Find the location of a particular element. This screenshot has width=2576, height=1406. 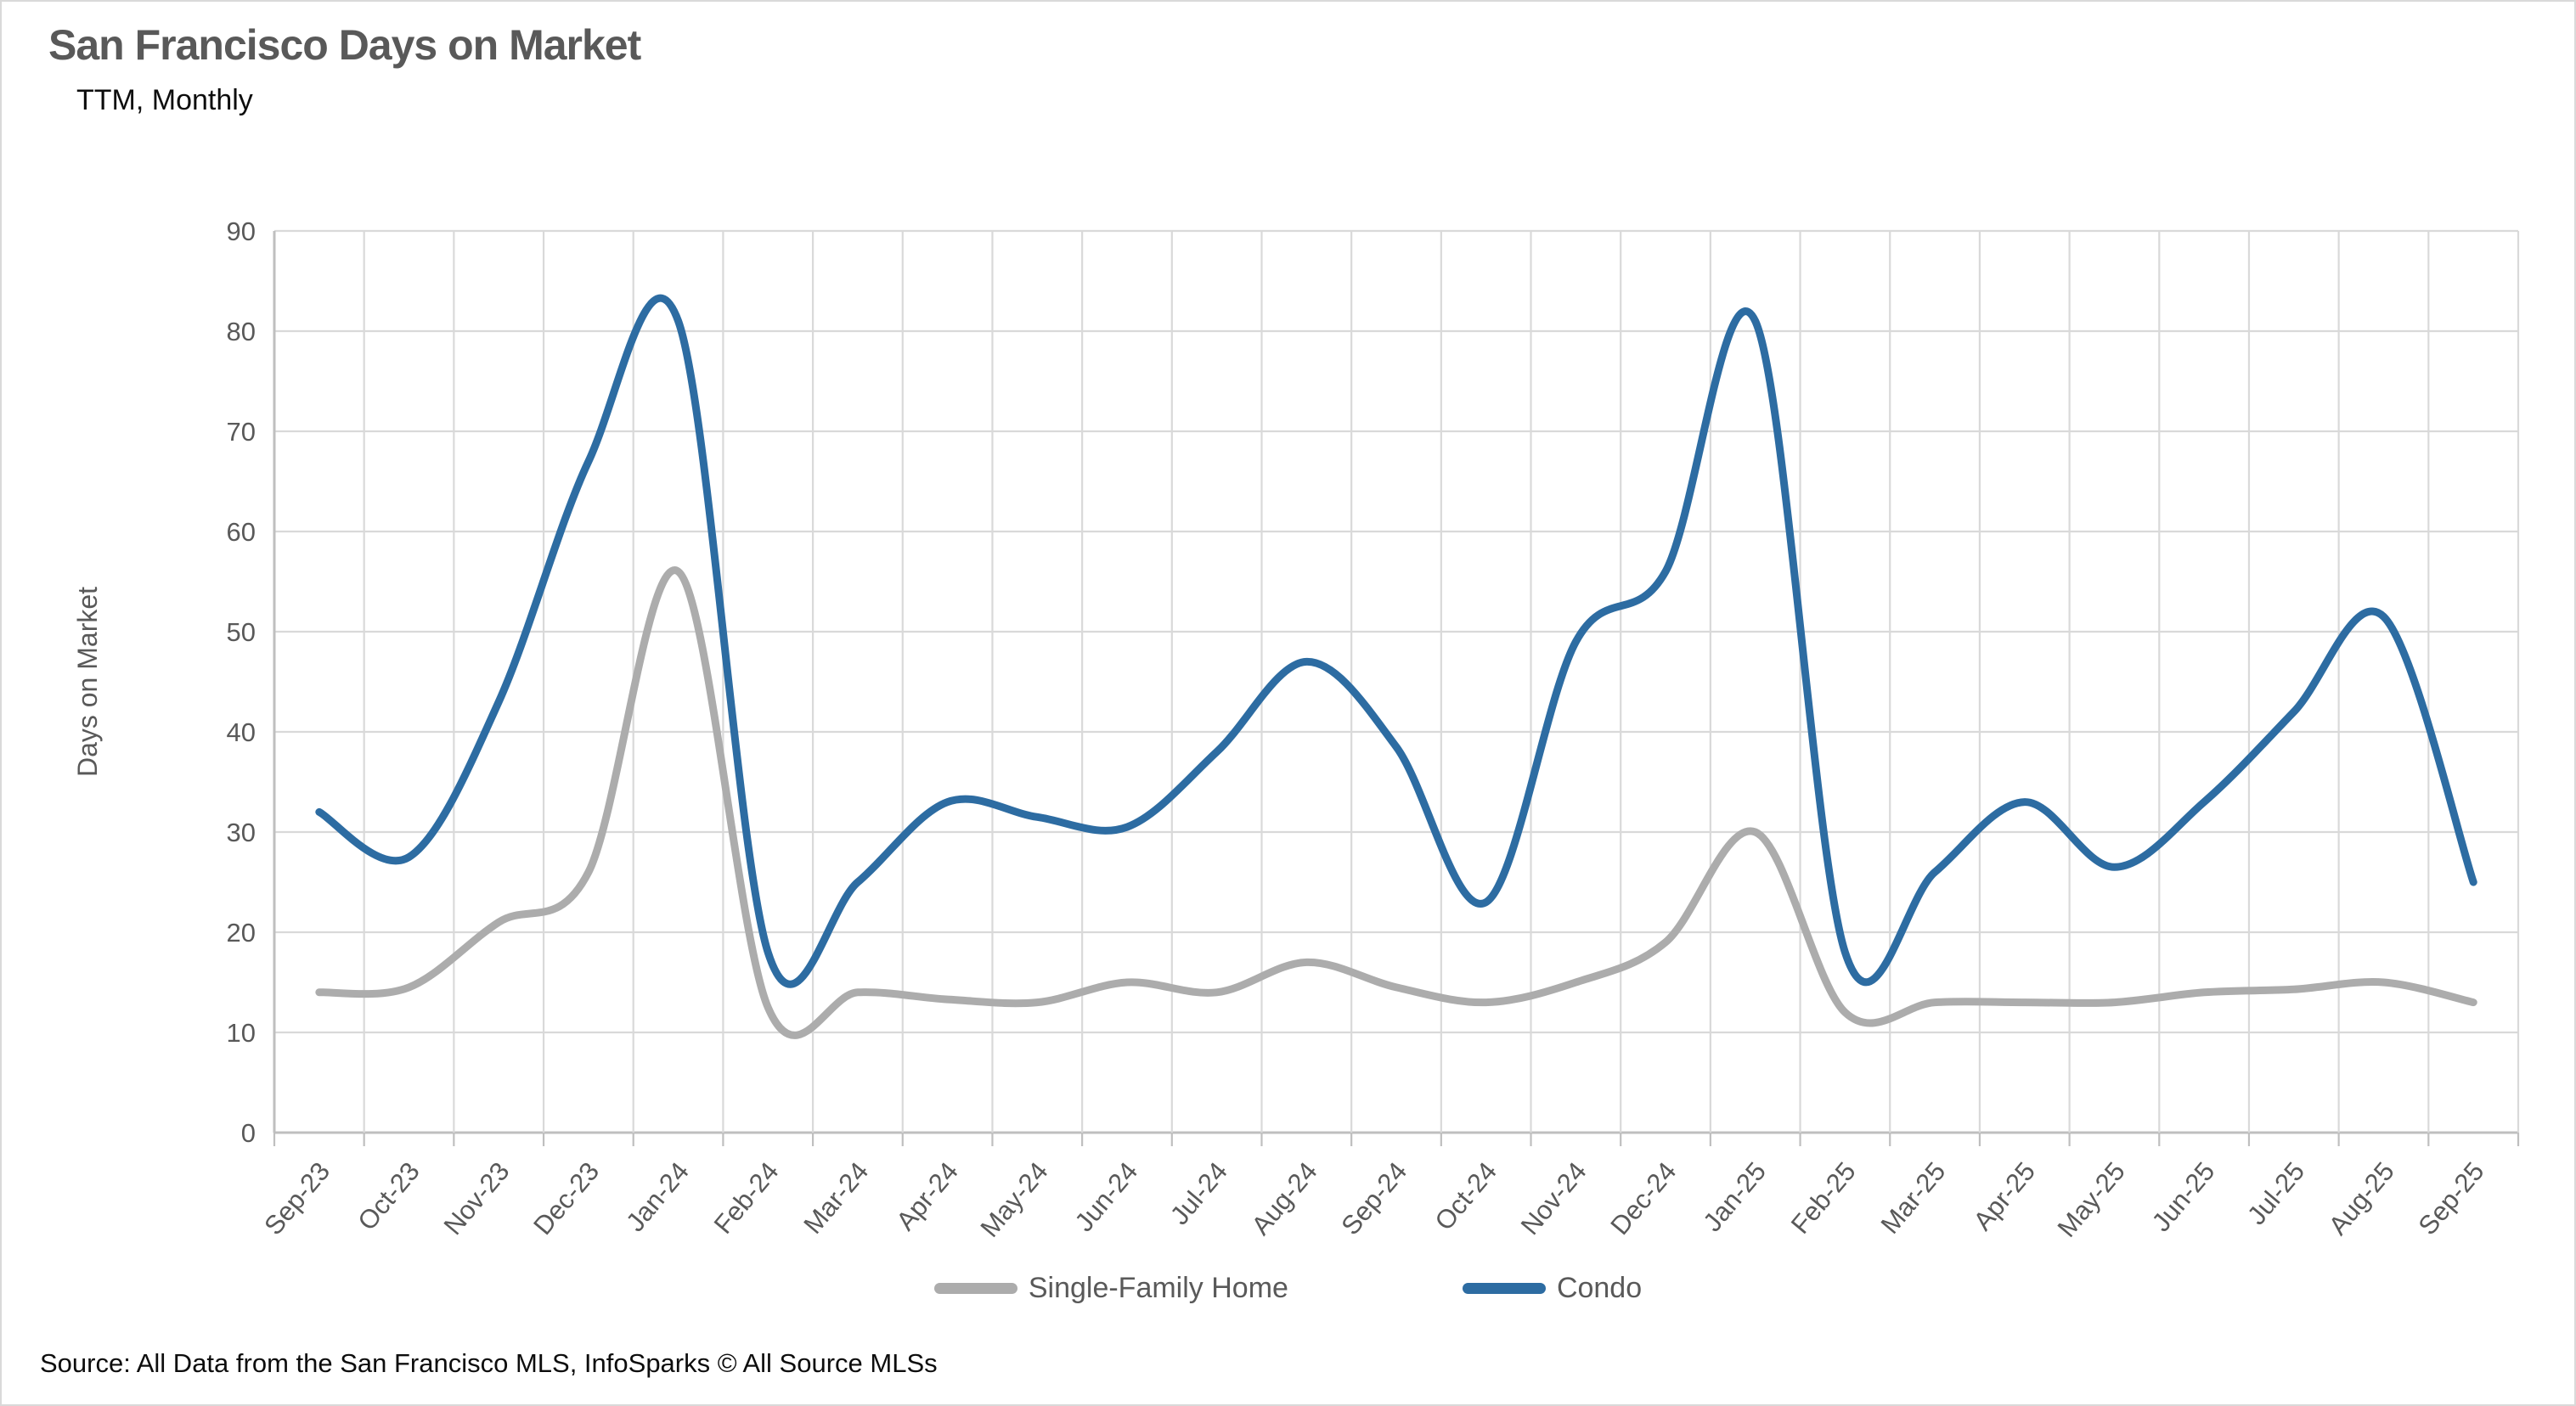

svg-text: Feb-25 is located at coordinates (1823, 1198).